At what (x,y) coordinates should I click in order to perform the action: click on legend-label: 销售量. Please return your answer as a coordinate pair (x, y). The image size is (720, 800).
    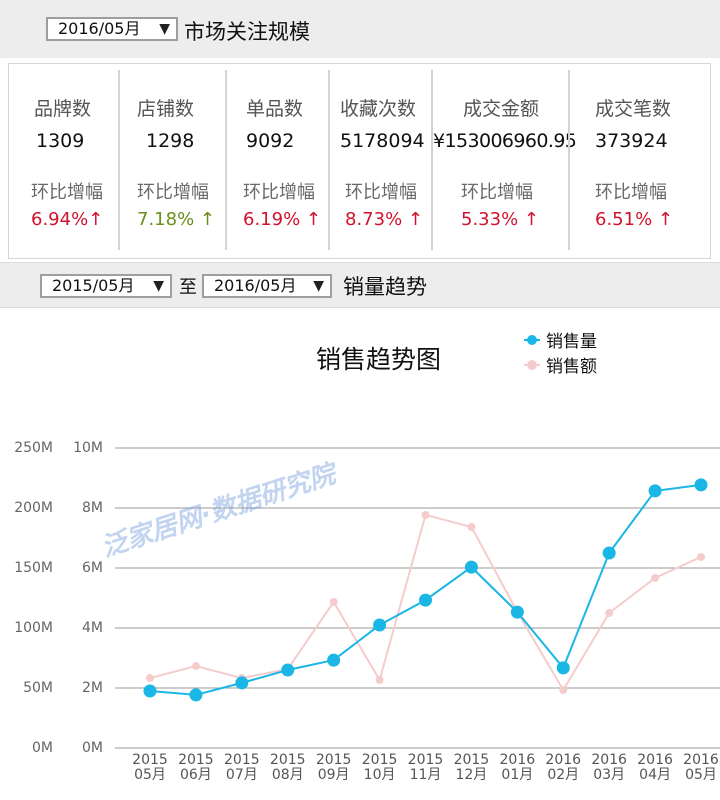
    Looking at the image, I should click on (571, 342).